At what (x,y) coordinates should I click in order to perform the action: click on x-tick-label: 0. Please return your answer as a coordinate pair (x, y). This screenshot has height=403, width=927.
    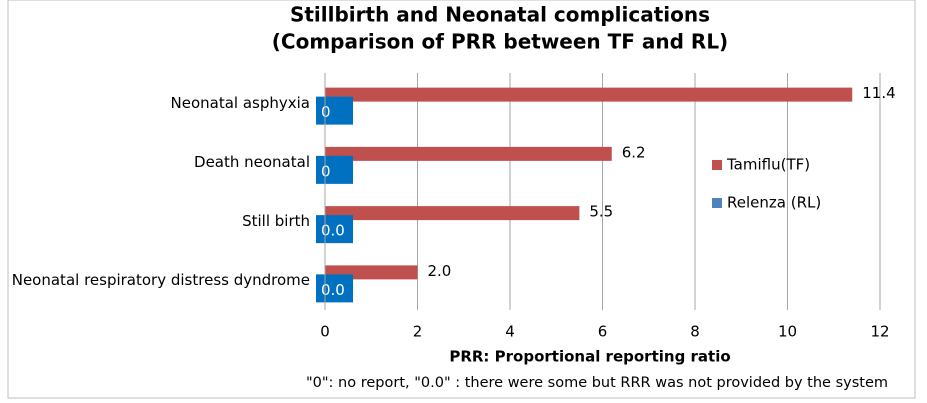
    Looking at the image, I should click on (325, 332).